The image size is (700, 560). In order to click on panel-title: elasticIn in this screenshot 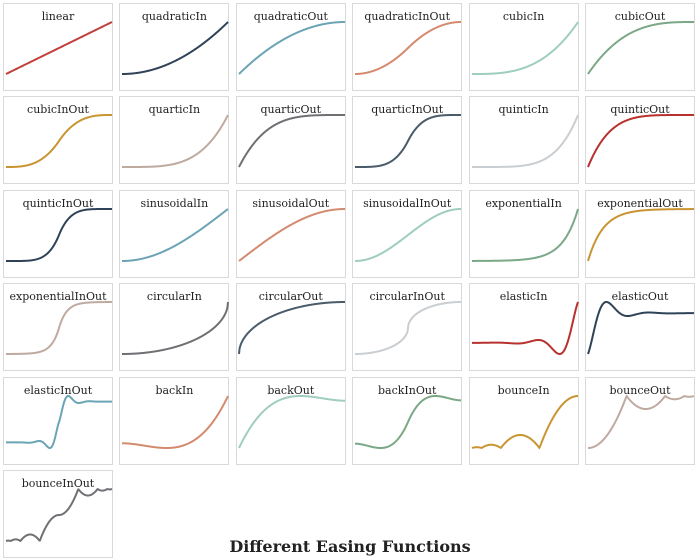, I will do `click(523, 297)`.